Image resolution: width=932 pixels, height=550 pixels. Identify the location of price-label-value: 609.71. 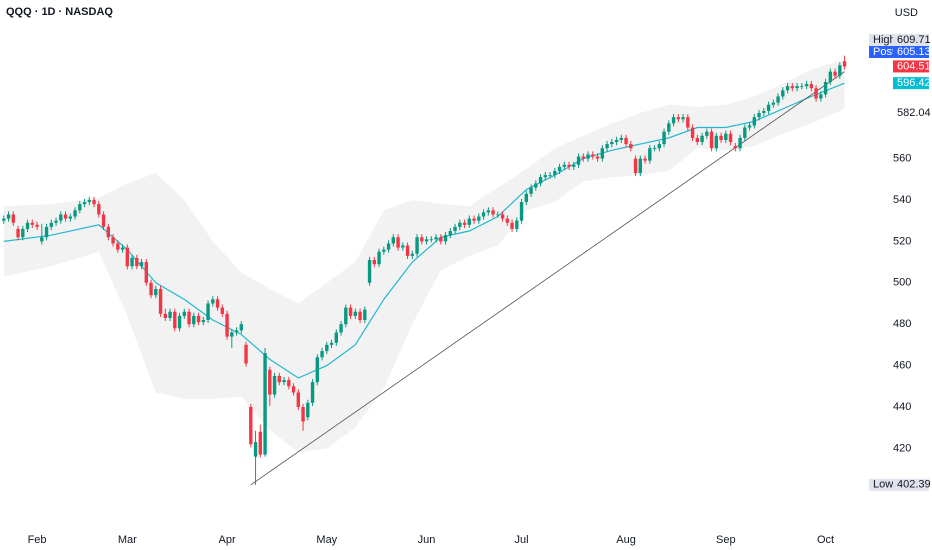
(914, 40).